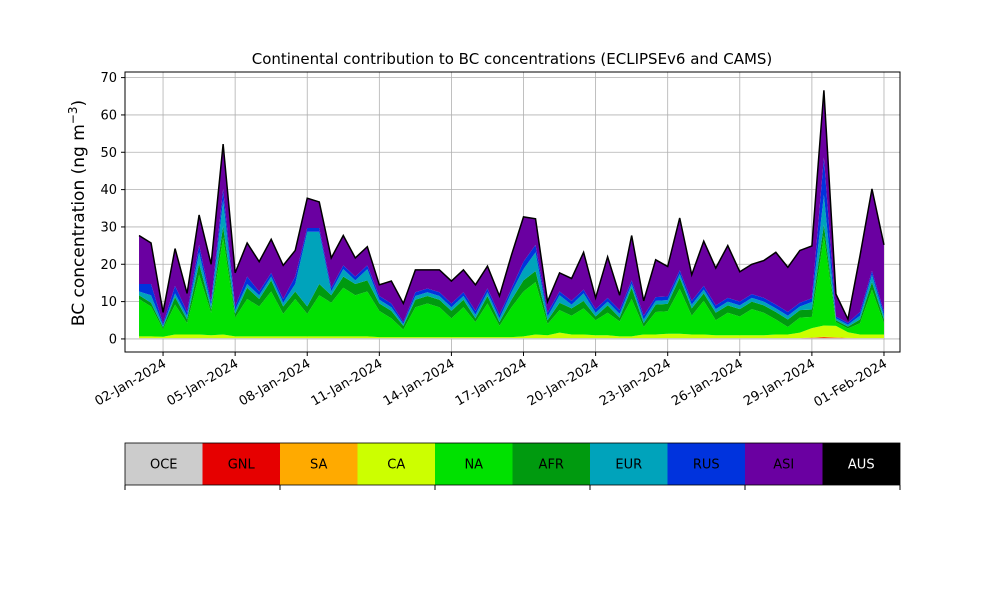  I want to click on colorbar-frame, so click(512, 464).